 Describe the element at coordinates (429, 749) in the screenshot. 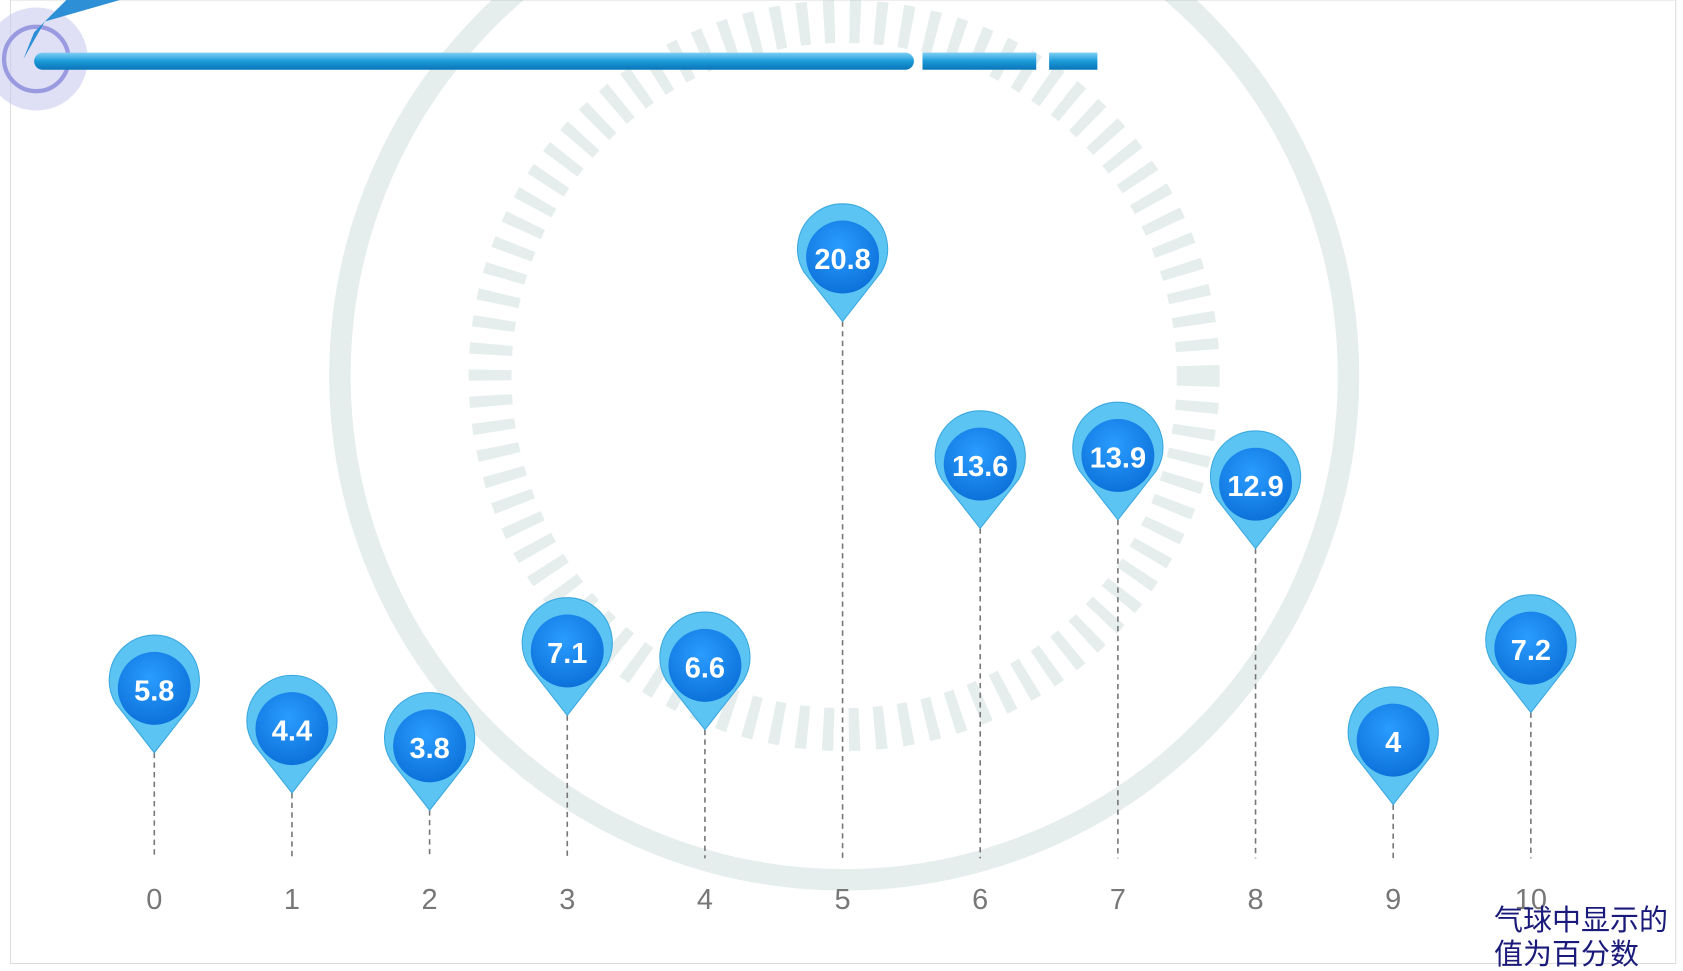

I see `value-label: 3.8` at that location.